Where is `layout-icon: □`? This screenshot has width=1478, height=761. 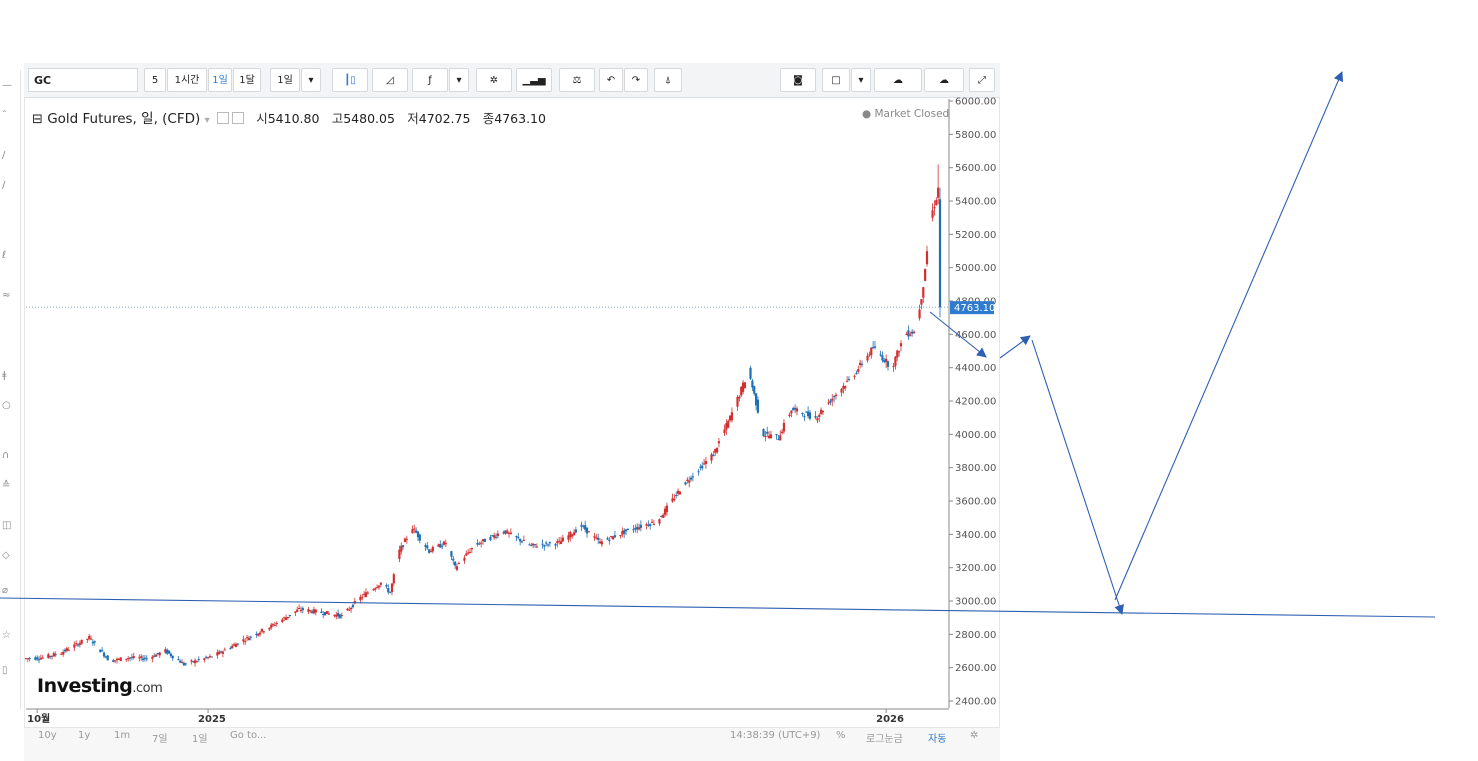 layout-icon: □ is located at coordinates (836, 80).